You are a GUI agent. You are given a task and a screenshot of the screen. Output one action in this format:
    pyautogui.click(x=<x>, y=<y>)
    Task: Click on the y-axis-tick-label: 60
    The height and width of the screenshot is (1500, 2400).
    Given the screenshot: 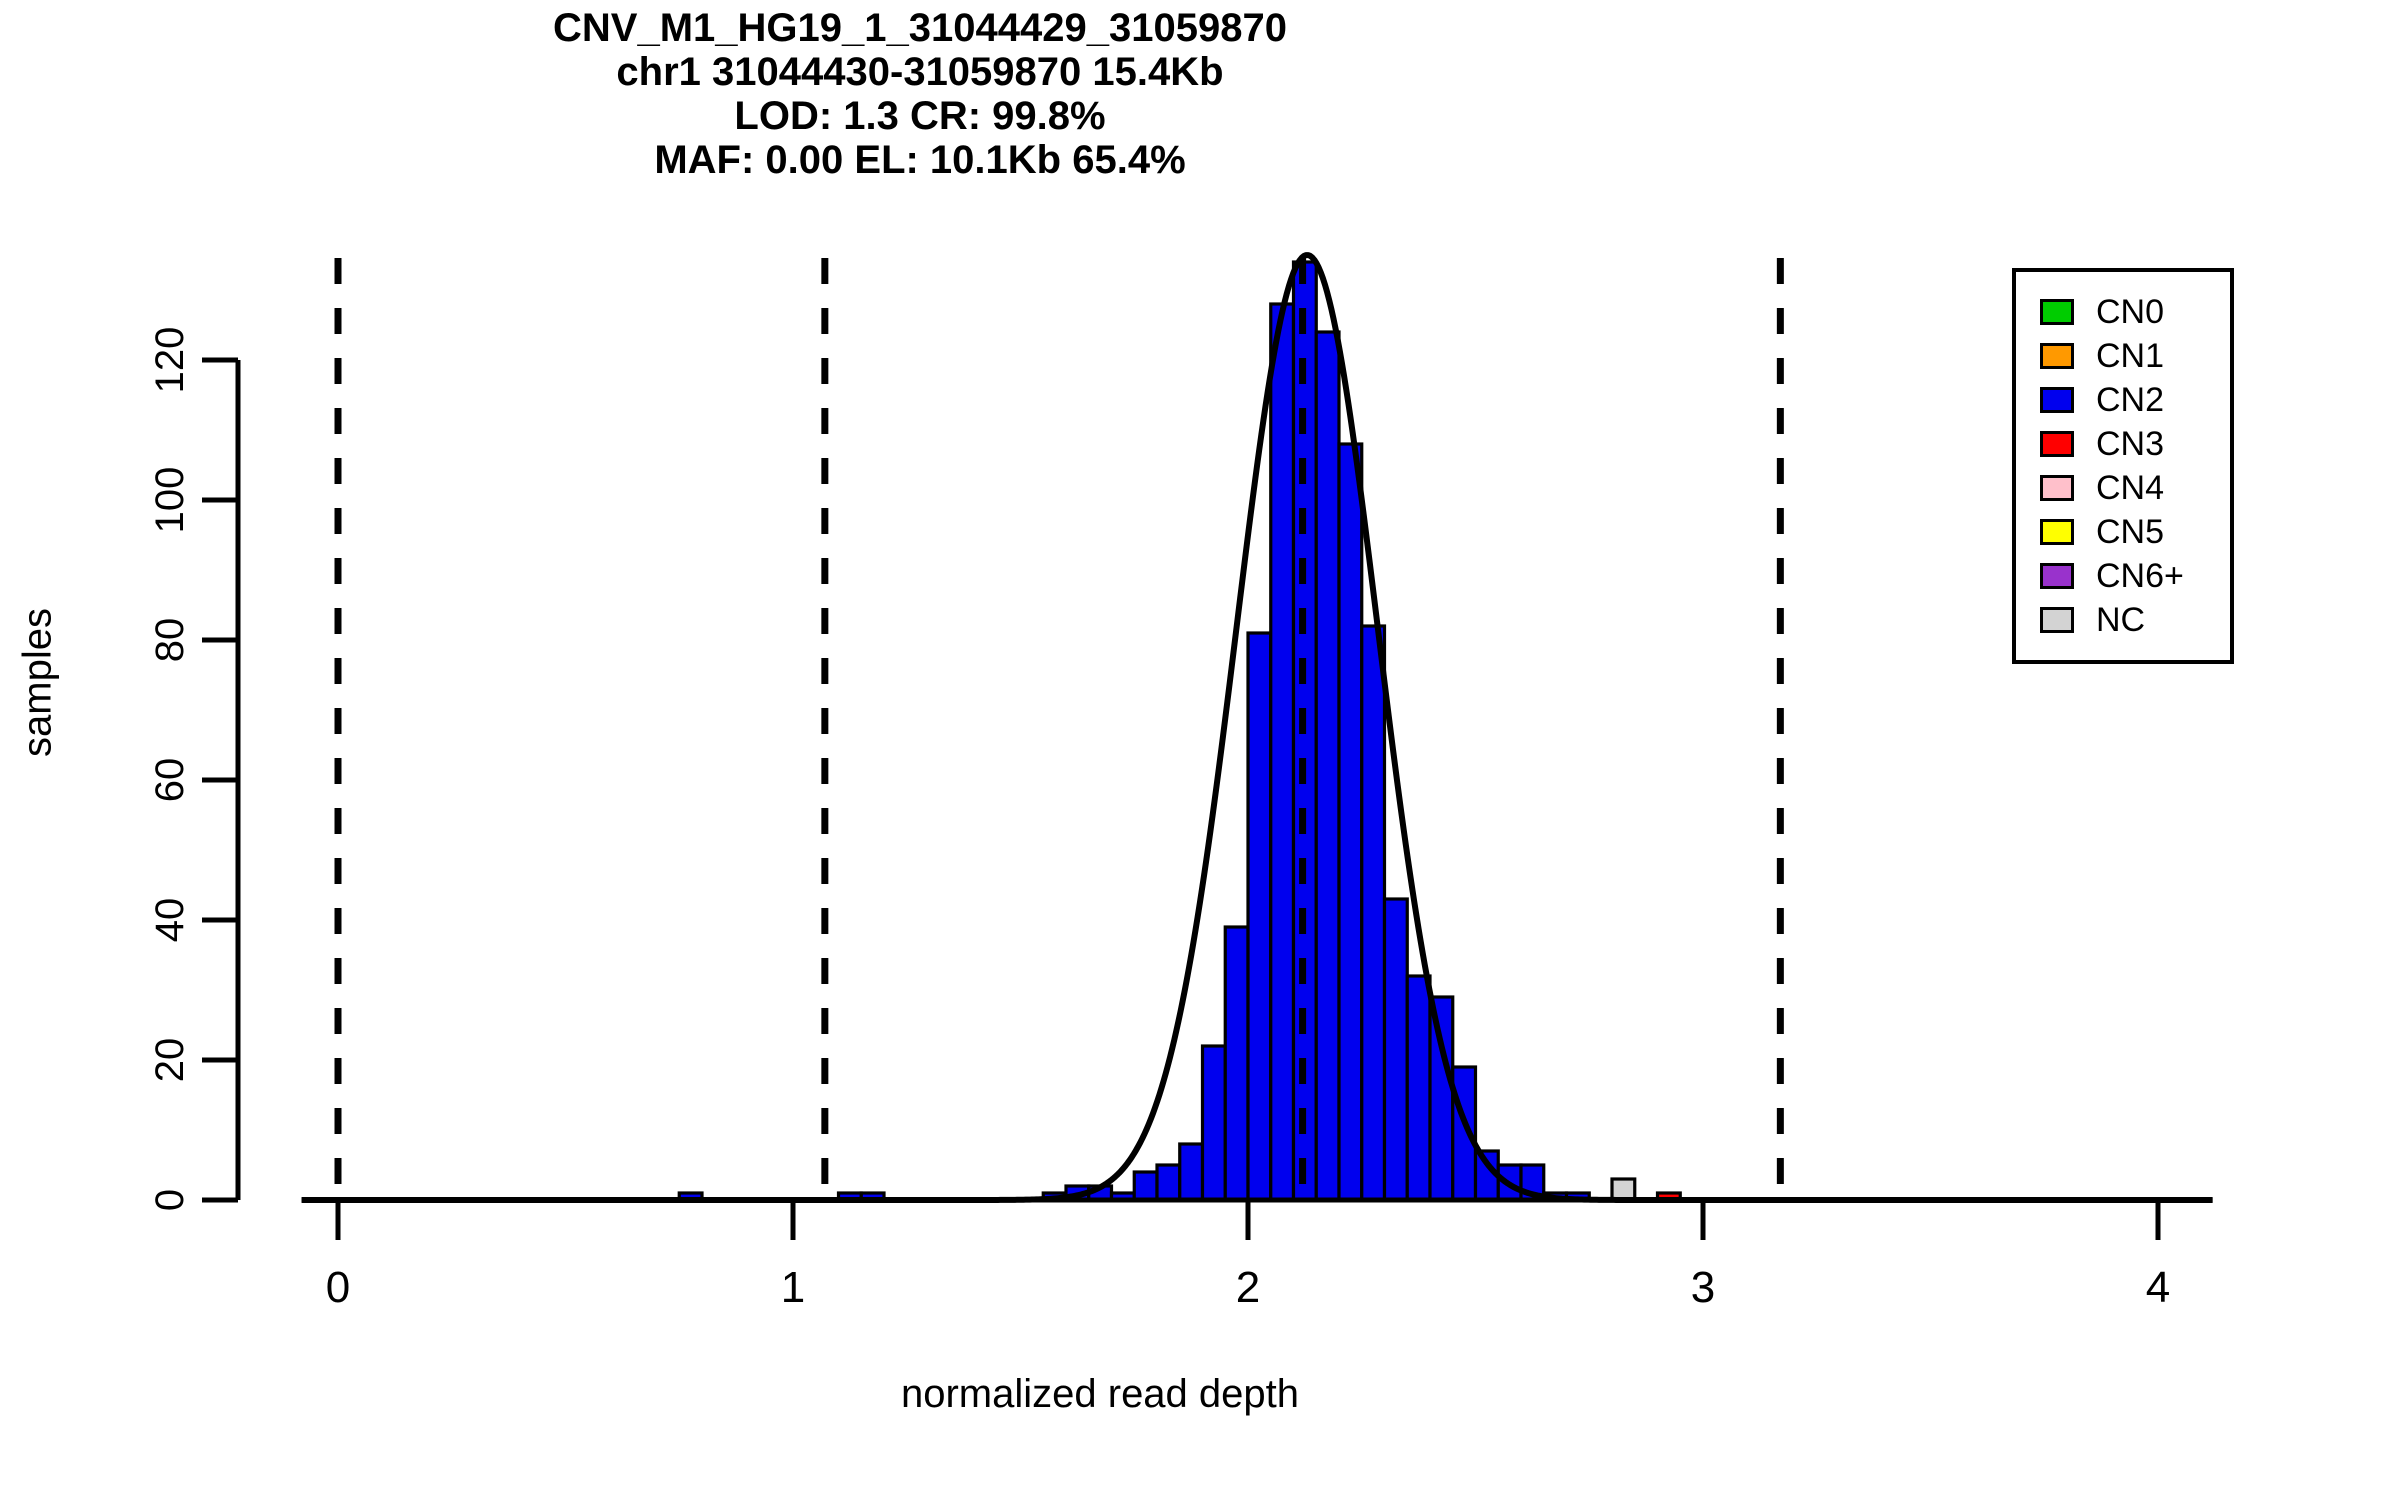 What is the action you would take?
    pyautogui.click(x=170, y=780)
    